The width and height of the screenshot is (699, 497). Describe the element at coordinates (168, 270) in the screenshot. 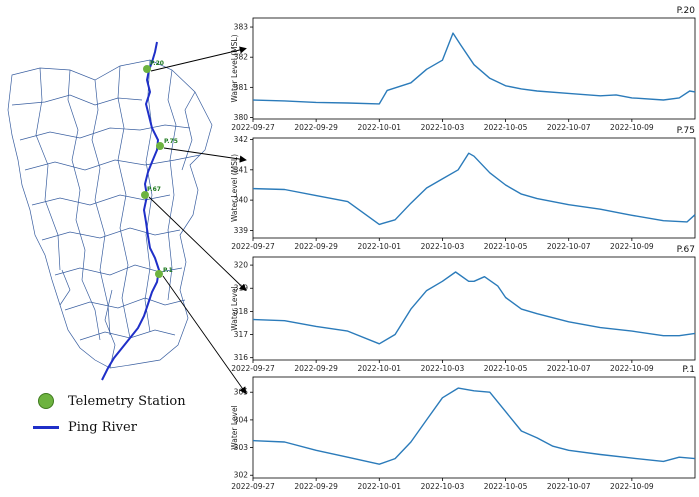

I see `station-label-p1: P.1` at that location.